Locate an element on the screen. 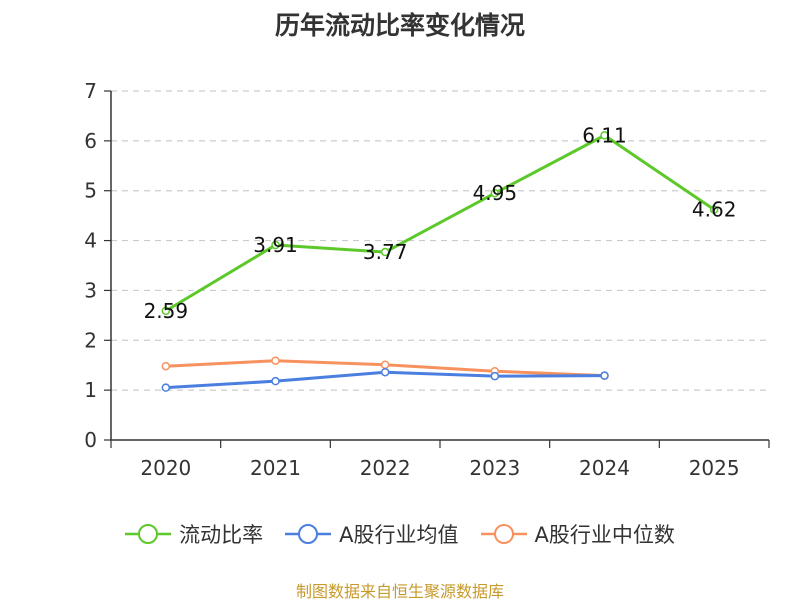 This screenshot has width=800, height=602. legend-item-industry-median: A股行业中位数 is located at coordinates (577, 534).